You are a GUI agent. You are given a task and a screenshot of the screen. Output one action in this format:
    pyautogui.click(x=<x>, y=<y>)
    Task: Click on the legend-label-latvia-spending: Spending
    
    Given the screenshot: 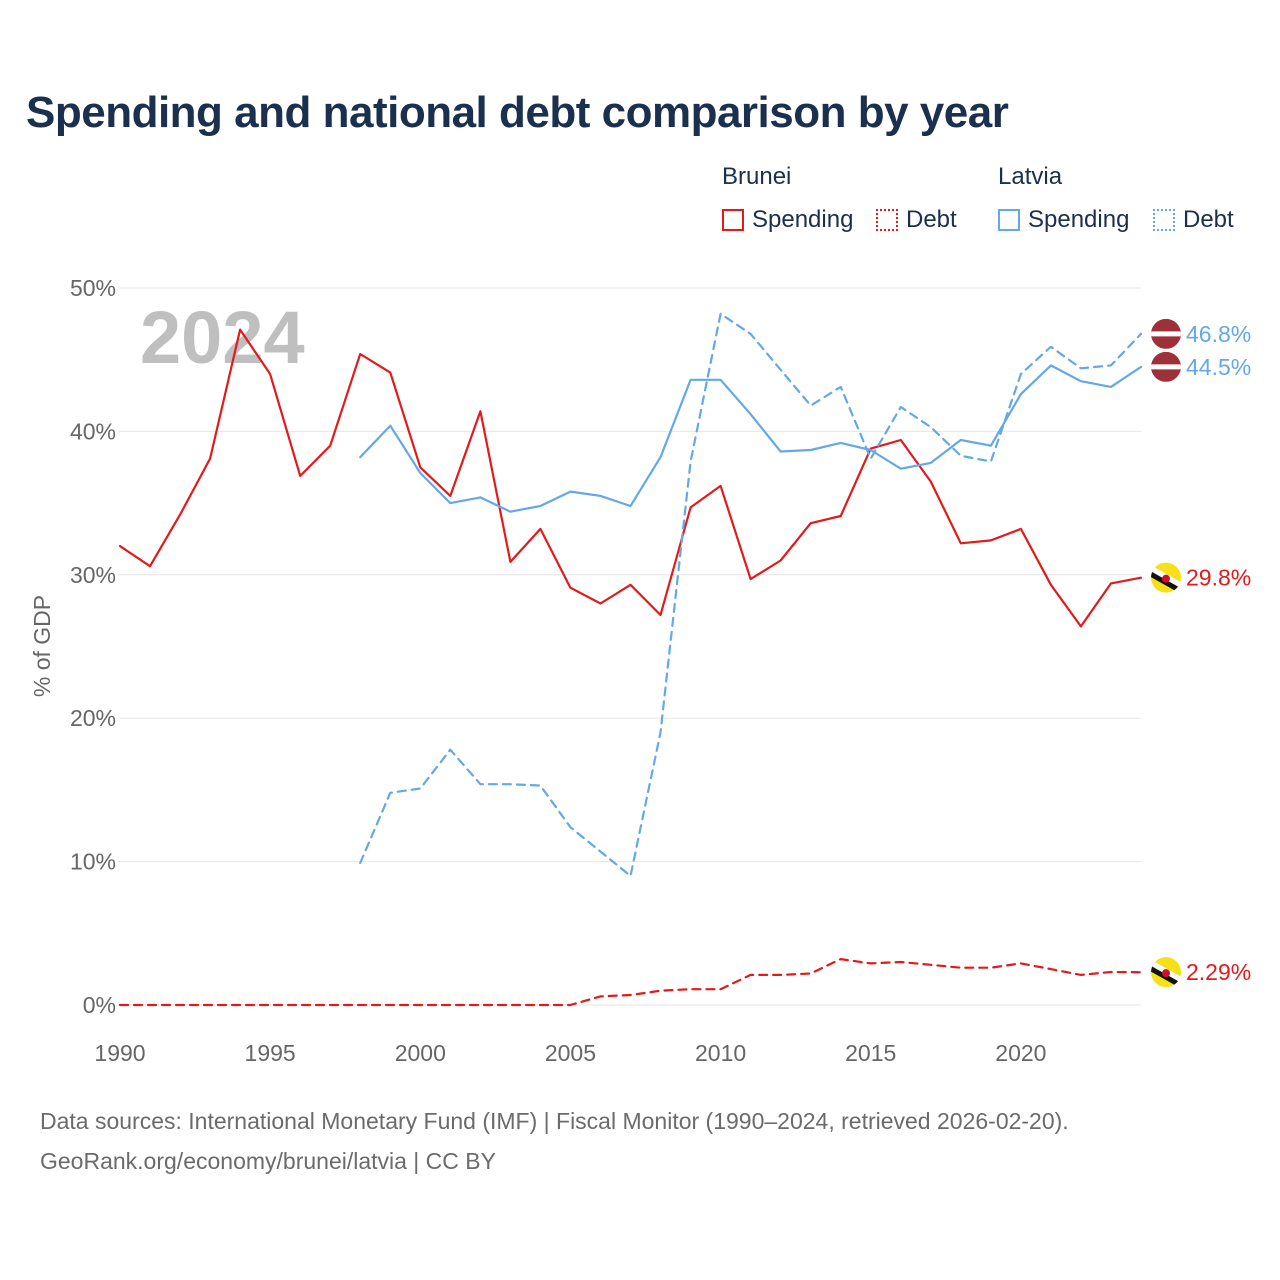 What is the action you would take?
    pyautogui.click(x=1079, y=219)
    